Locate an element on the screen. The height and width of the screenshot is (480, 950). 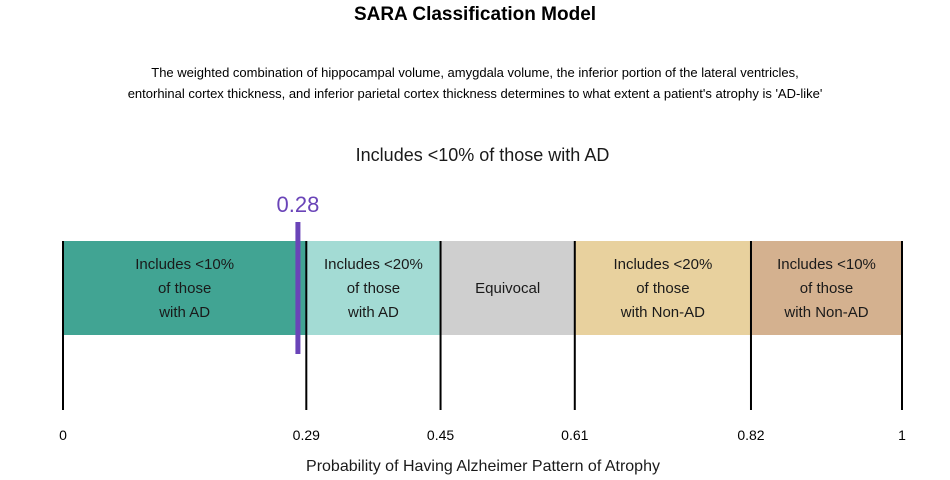
segment-label-2-line-1: Includes <20% is located at coordinates (373, 264).